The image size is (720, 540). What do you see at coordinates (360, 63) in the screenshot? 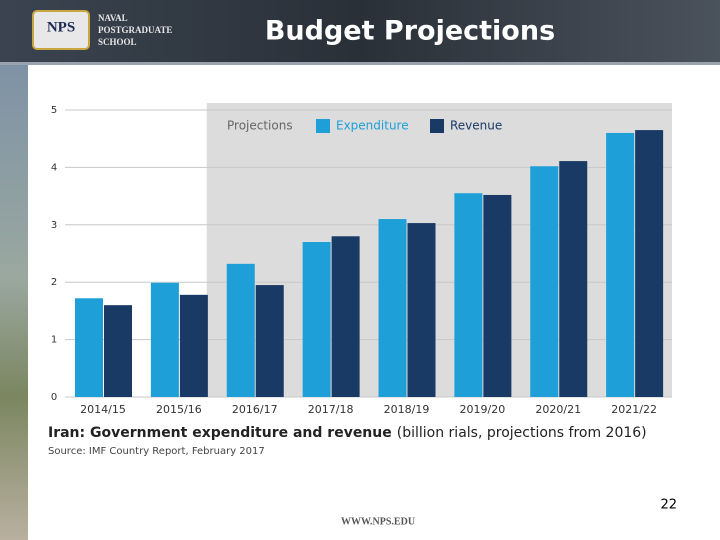
I see `header-rule` at bounding box center [360, 63].